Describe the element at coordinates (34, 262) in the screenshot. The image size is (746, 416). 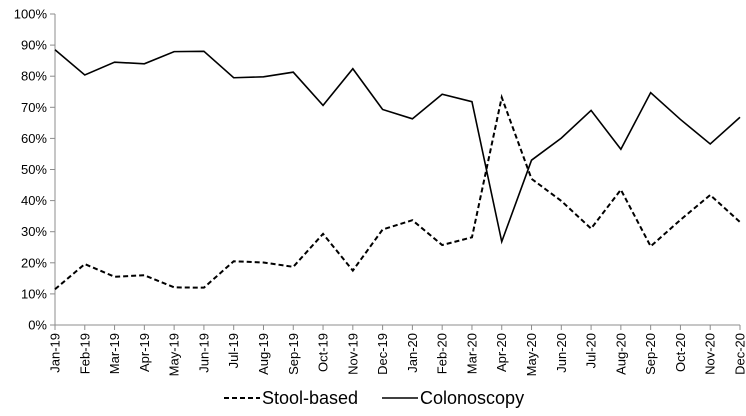
I see `y-tick-label: 20%` at that location.